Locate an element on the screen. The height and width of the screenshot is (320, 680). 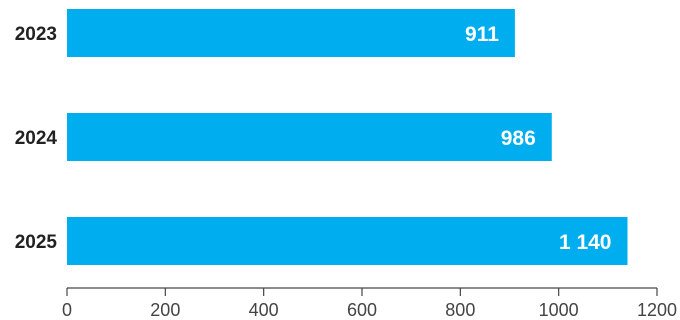
bar-2023 is located at coordinates (291, 33).